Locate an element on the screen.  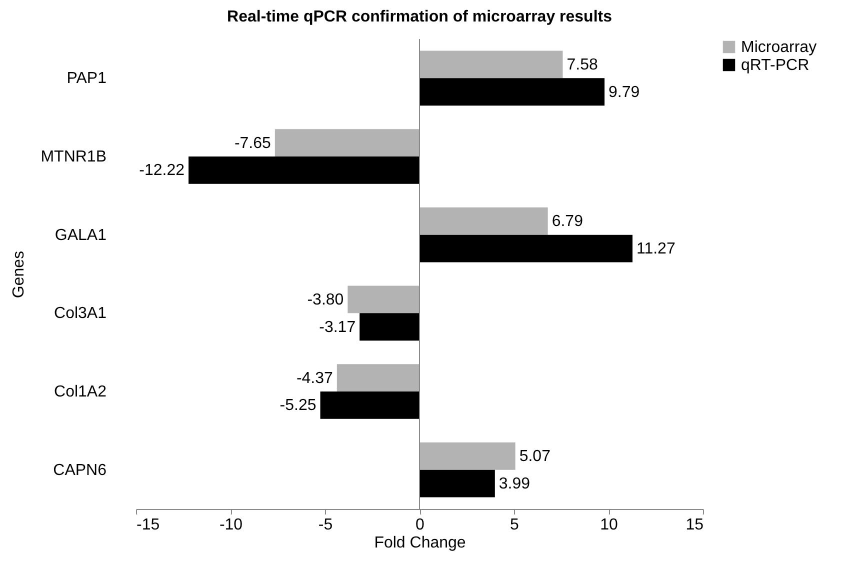
data-label: -7.65 is located at coordinates (253, 143).